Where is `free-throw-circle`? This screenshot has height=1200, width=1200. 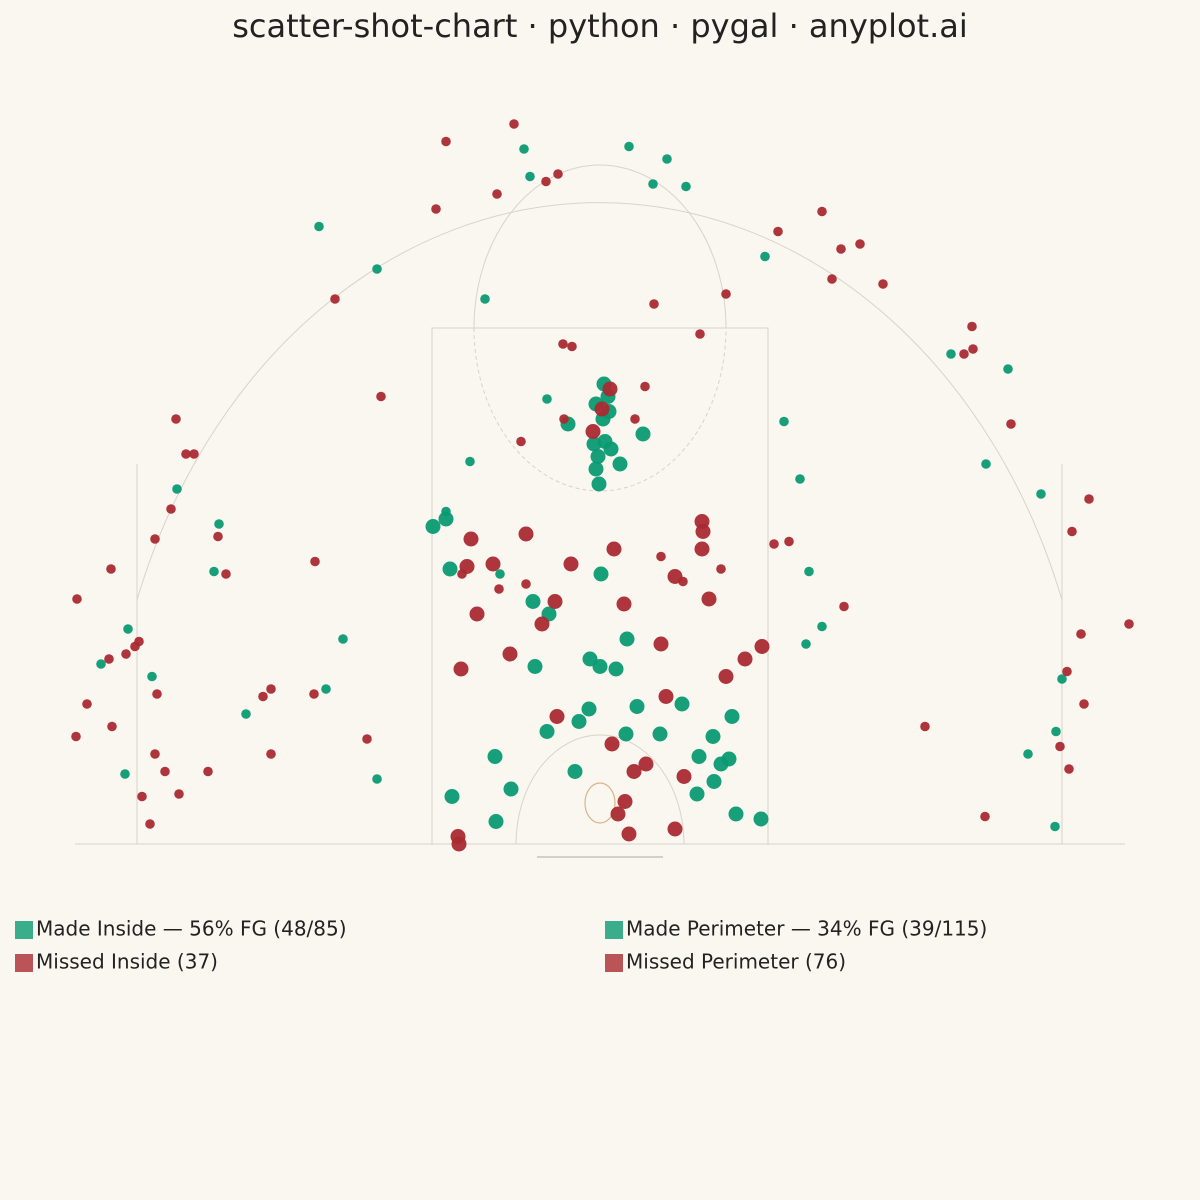
free-throw-circle is located at coordinates (600, 246).